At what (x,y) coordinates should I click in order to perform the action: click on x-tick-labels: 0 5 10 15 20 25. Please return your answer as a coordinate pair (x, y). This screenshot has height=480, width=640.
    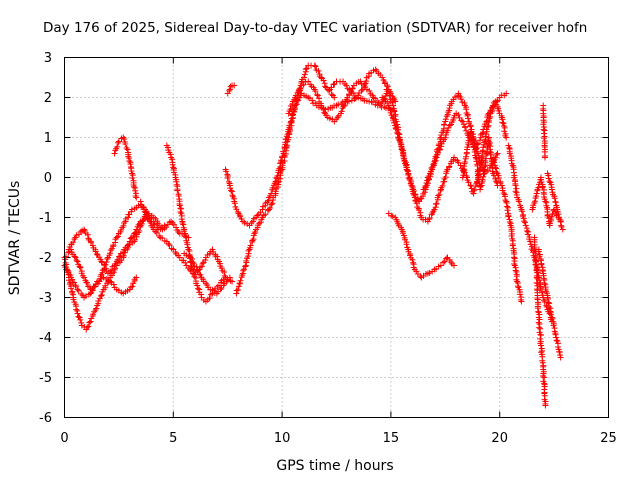
    Looking at the image, I should click on (338, 438).